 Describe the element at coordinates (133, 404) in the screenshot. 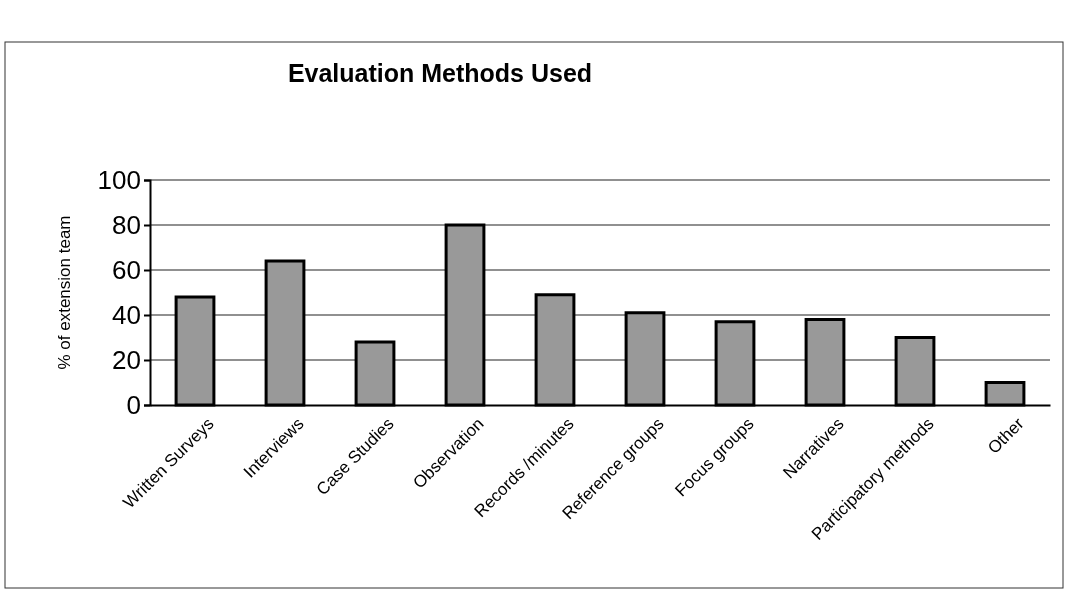

I see `y-tick-label: 0` at that location.